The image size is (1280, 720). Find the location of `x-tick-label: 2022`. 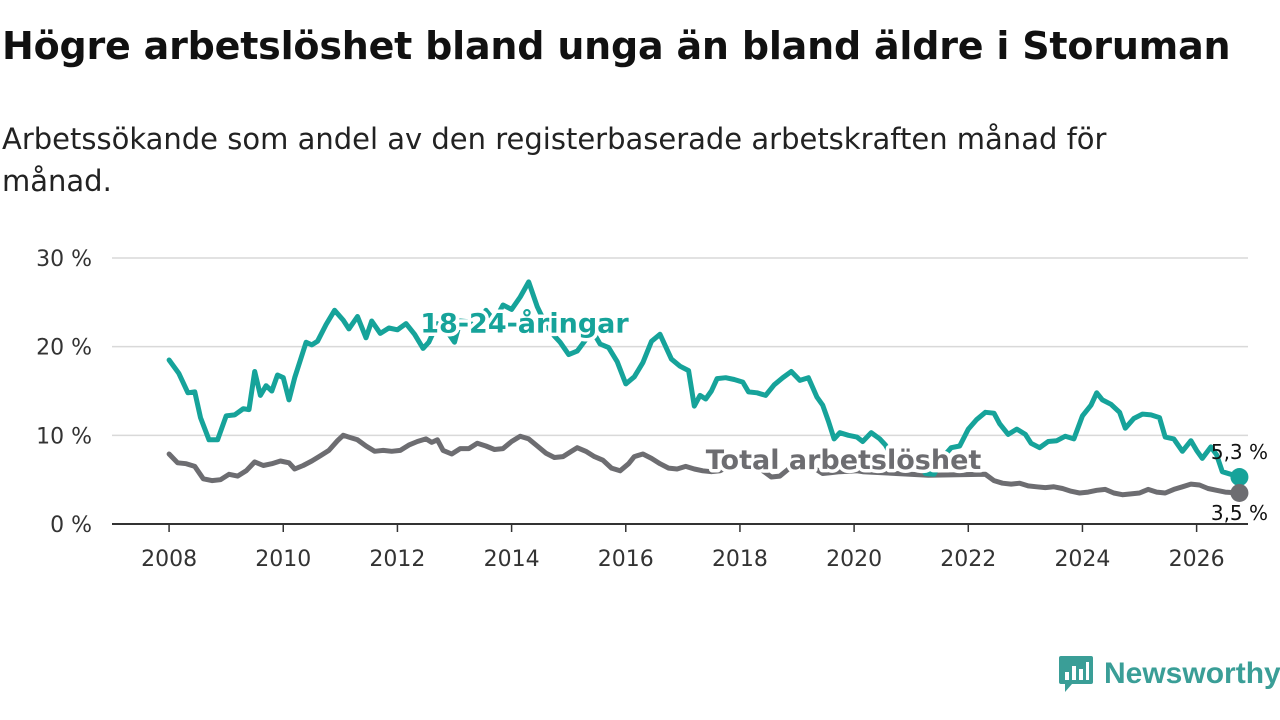

x-tick-label: 2022 is located at coordinates (968, 559).